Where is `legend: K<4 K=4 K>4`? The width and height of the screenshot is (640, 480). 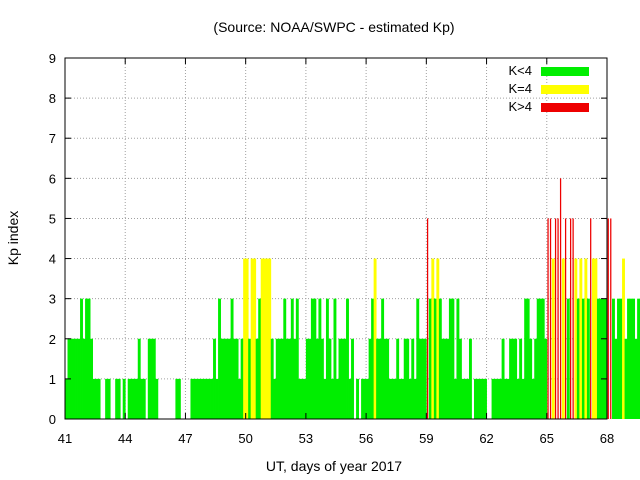 legend: K<4 K=4 K>4 is located at coordinates (549, 88).